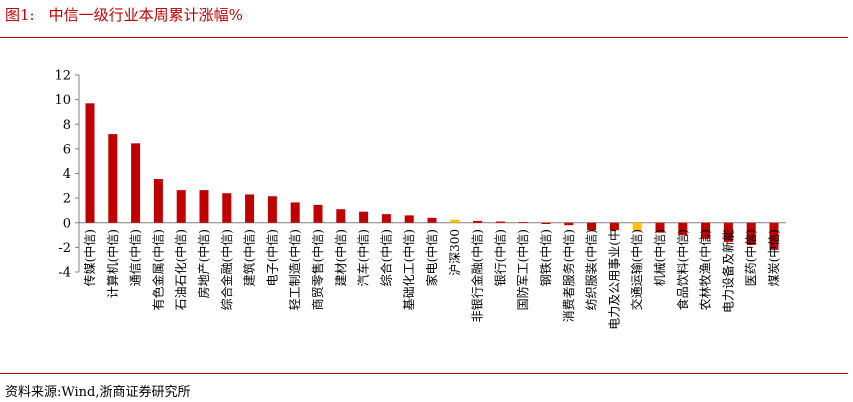 This screenshot has width=853, height=402. What do you see at coordinates (294, 269) in the screenshot?
I see `x-tick-label: 轻工制造(中信)` at bounding box center [294, 269].